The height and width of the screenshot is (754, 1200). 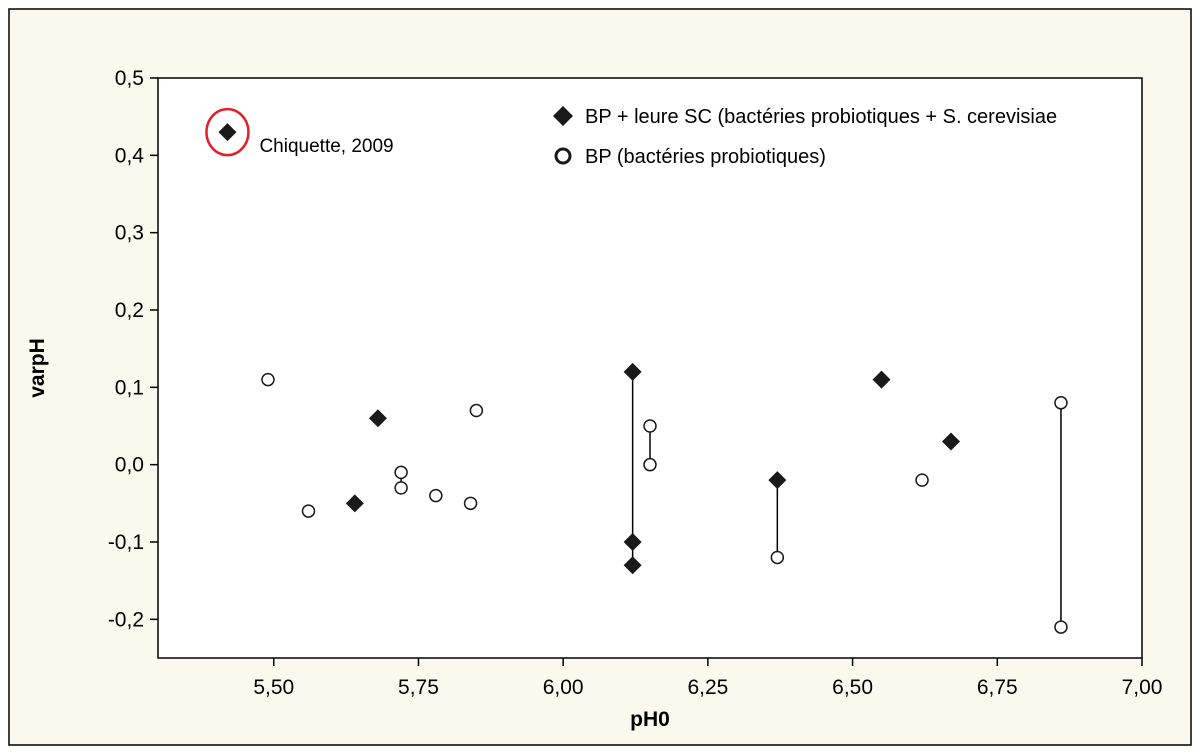 I want to click on y-tick-label: -0,2, so click(x=126, y=619).